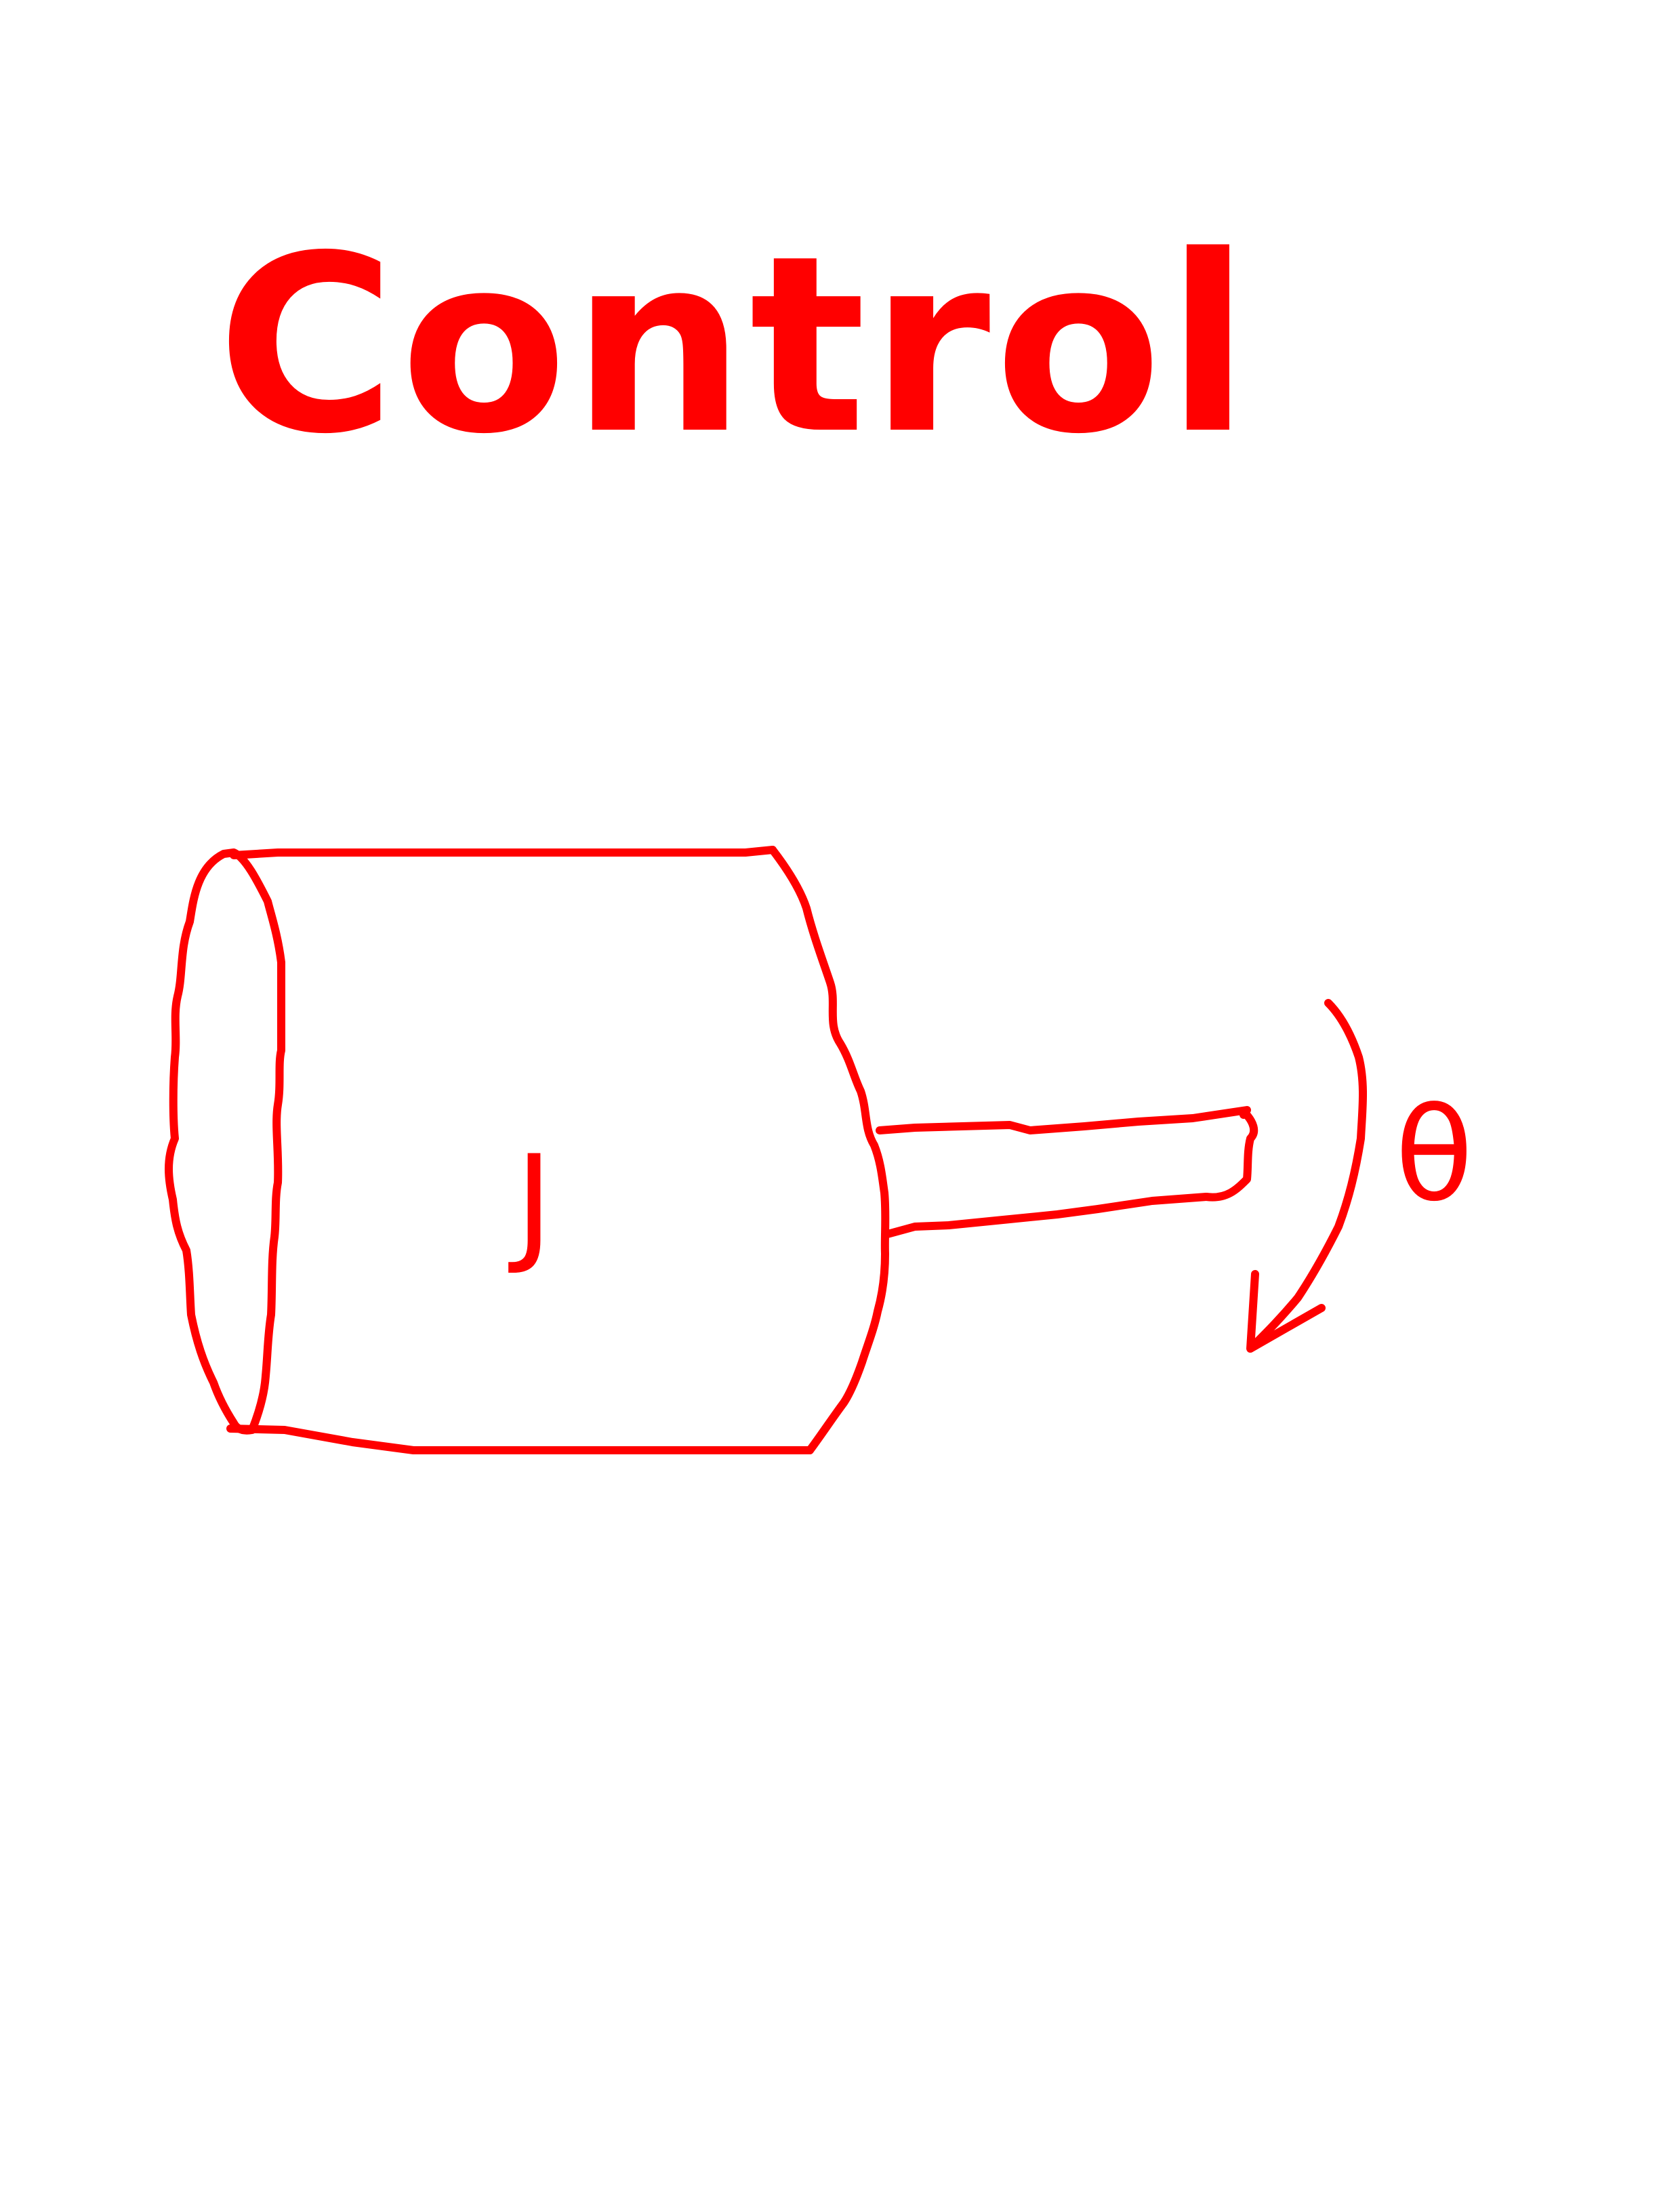 The width and height of the screenshot is (1659, 2212). I want to click on shaft-top-edge, so click(1063, 1120).